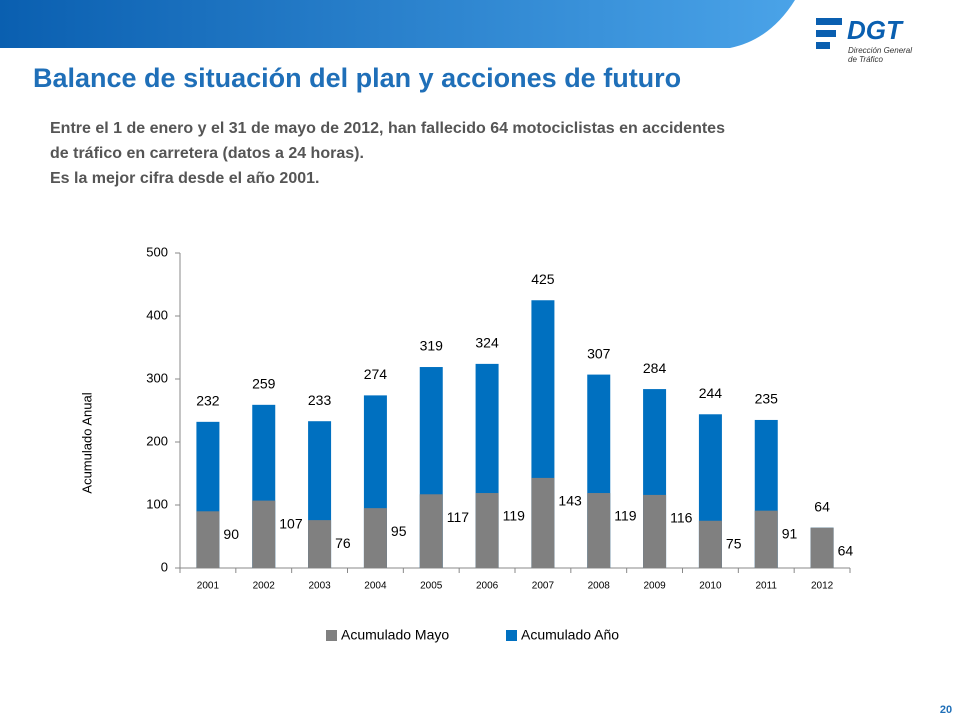 This screenshot has height=720, width=960. I want to click on x-tick-label: 2001, so click(208, 586).